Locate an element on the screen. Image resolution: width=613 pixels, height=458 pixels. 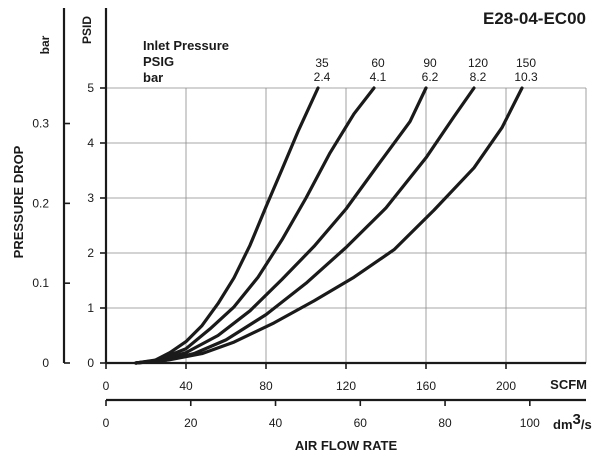
x-unit-dm3s: dm3/s is located at coordinates (572, 421).